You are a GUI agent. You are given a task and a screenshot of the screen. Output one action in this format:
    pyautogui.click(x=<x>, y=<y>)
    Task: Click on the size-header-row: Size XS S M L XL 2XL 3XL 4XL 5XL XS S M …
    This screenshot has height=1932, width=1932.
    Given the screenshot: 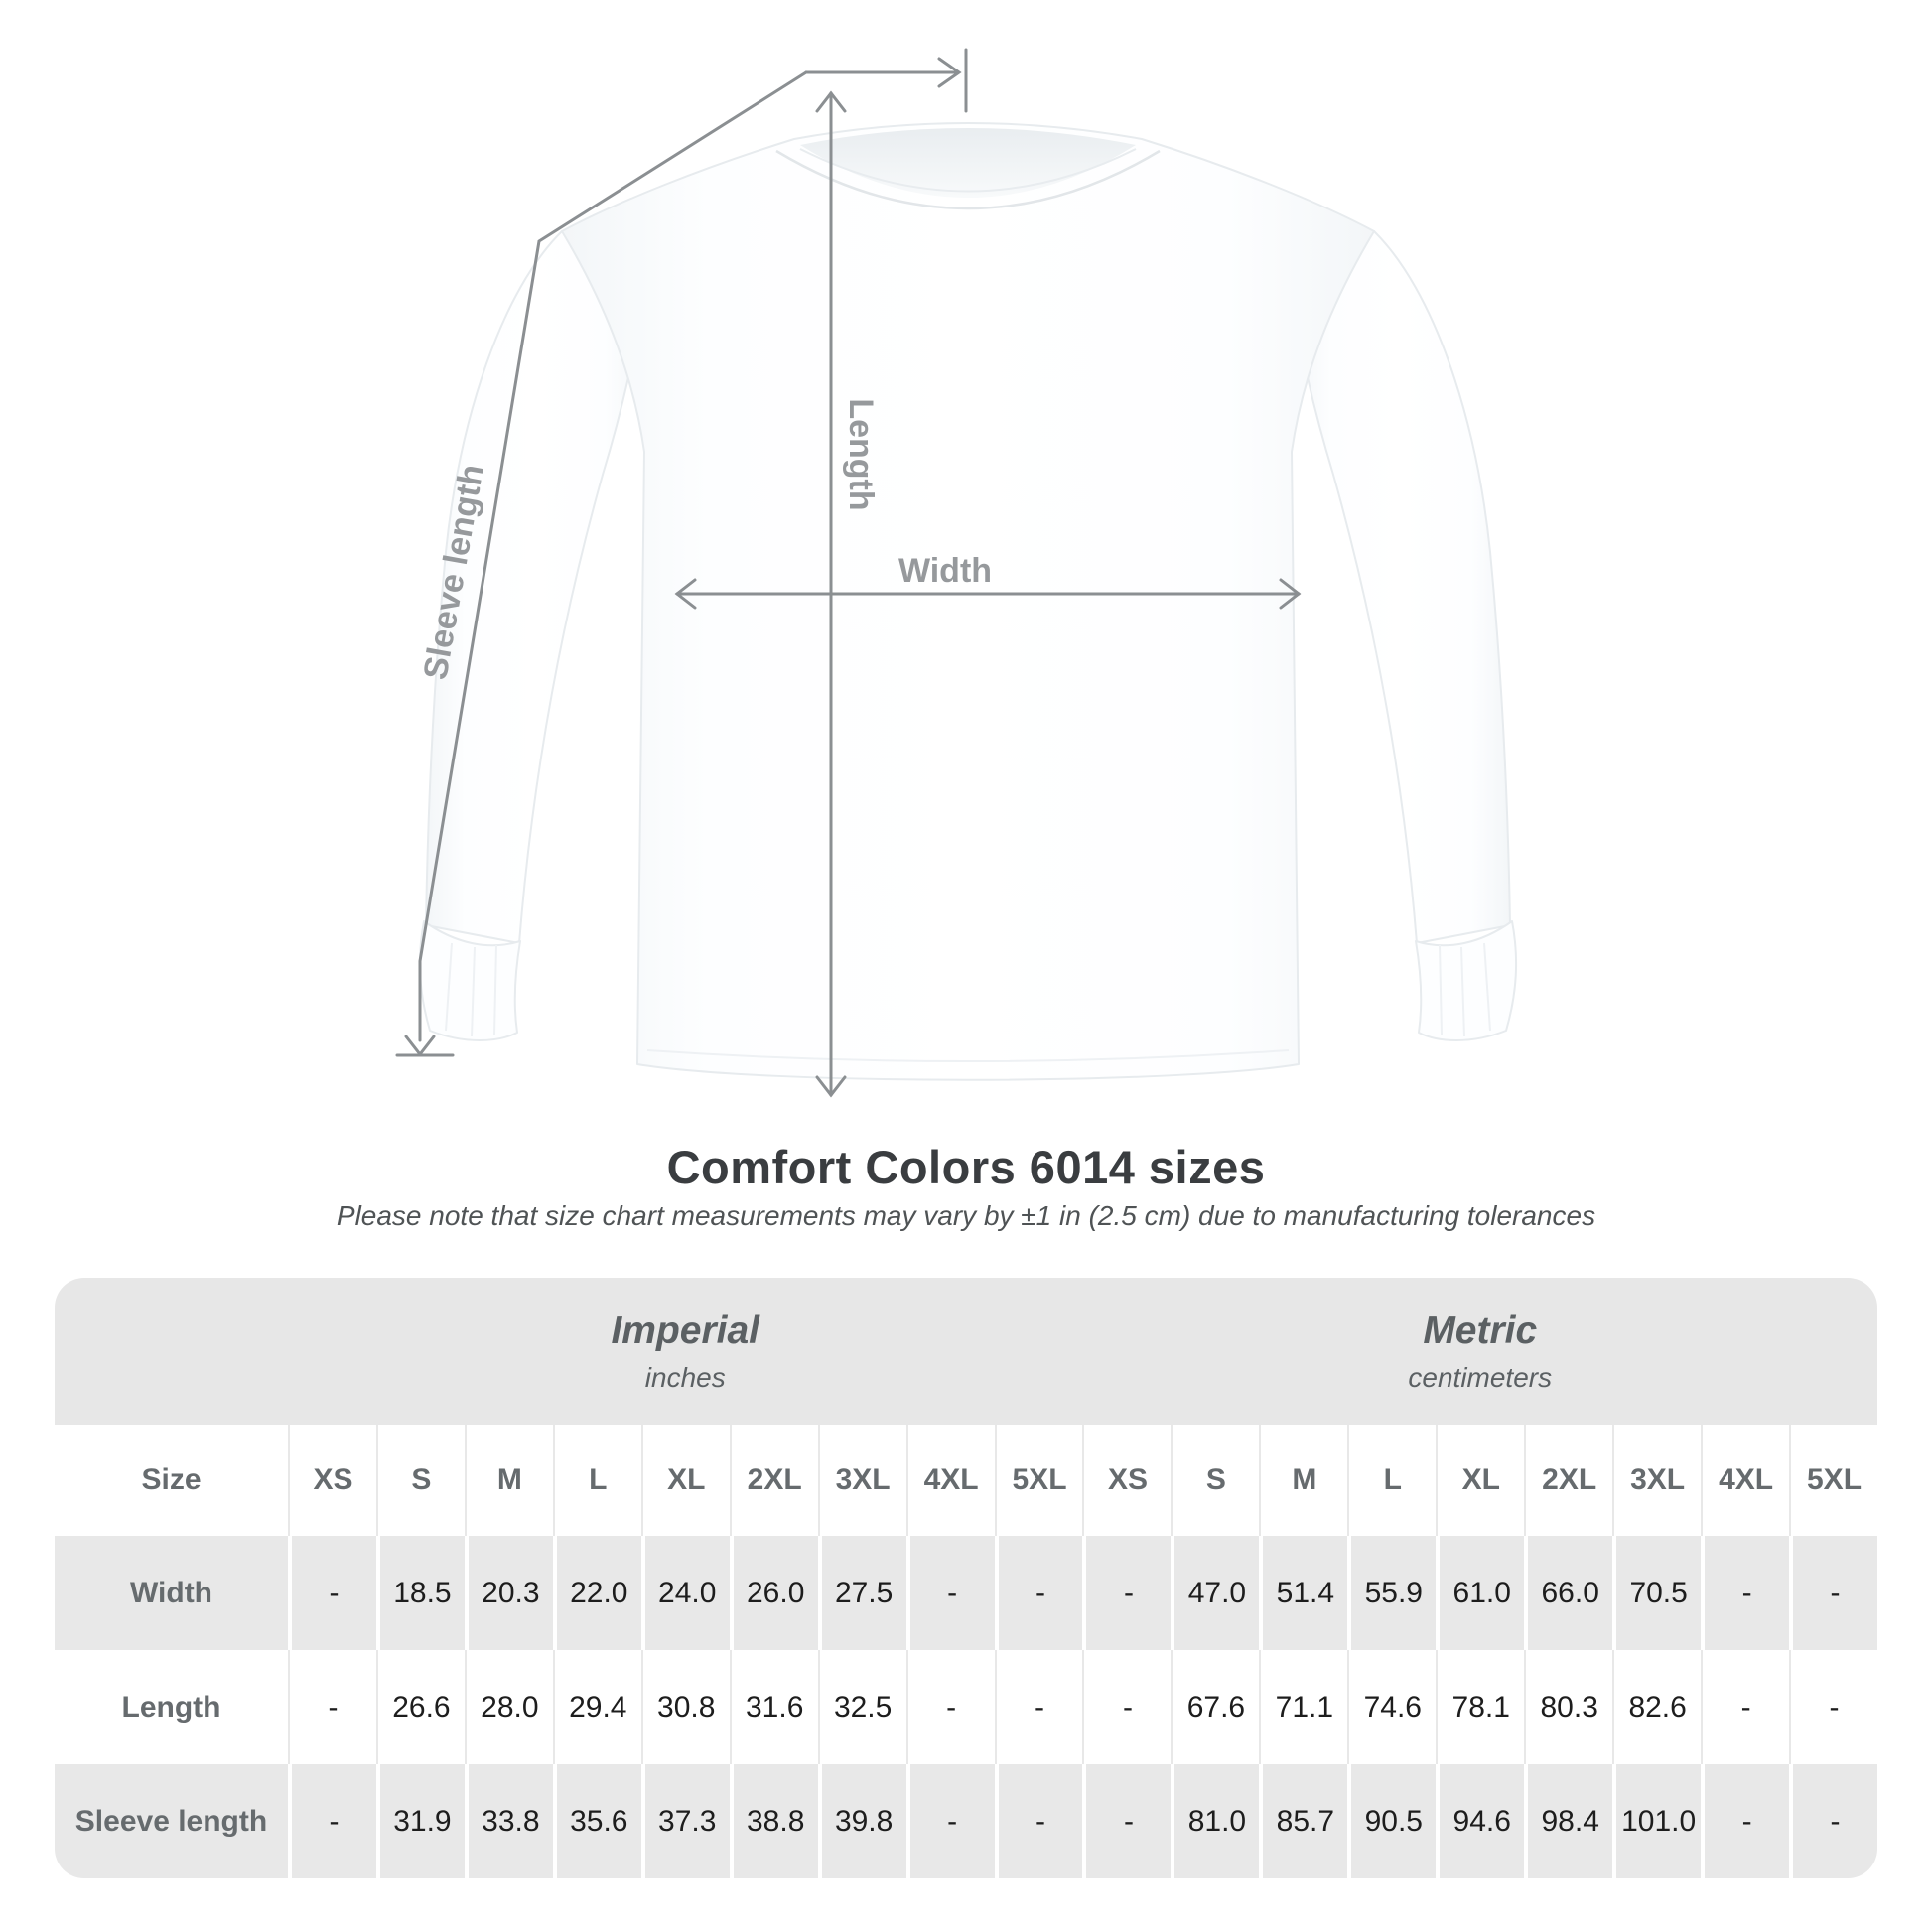 What is the action you would take?
    pyautogui.click(x=966, y=1480)
    